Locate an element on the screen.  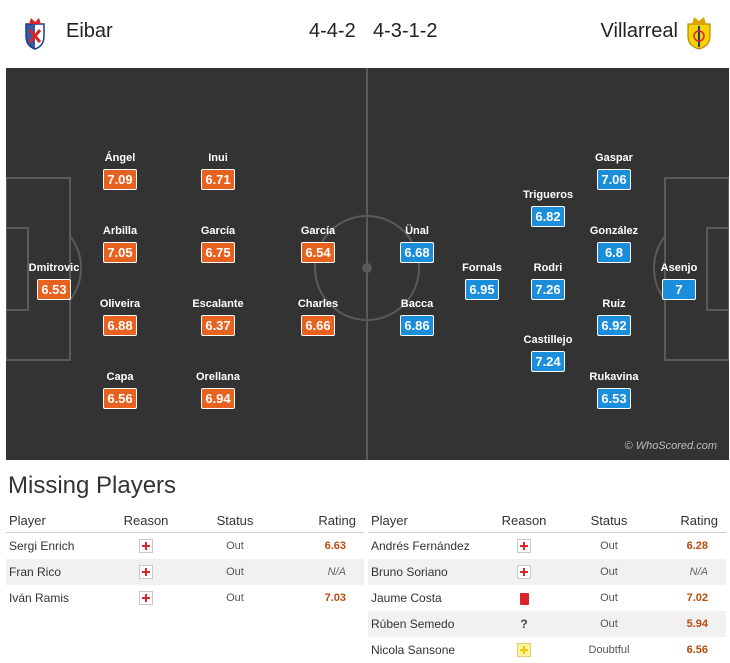
player-name: Sergi Enrich is located at coordinates (42, 546).